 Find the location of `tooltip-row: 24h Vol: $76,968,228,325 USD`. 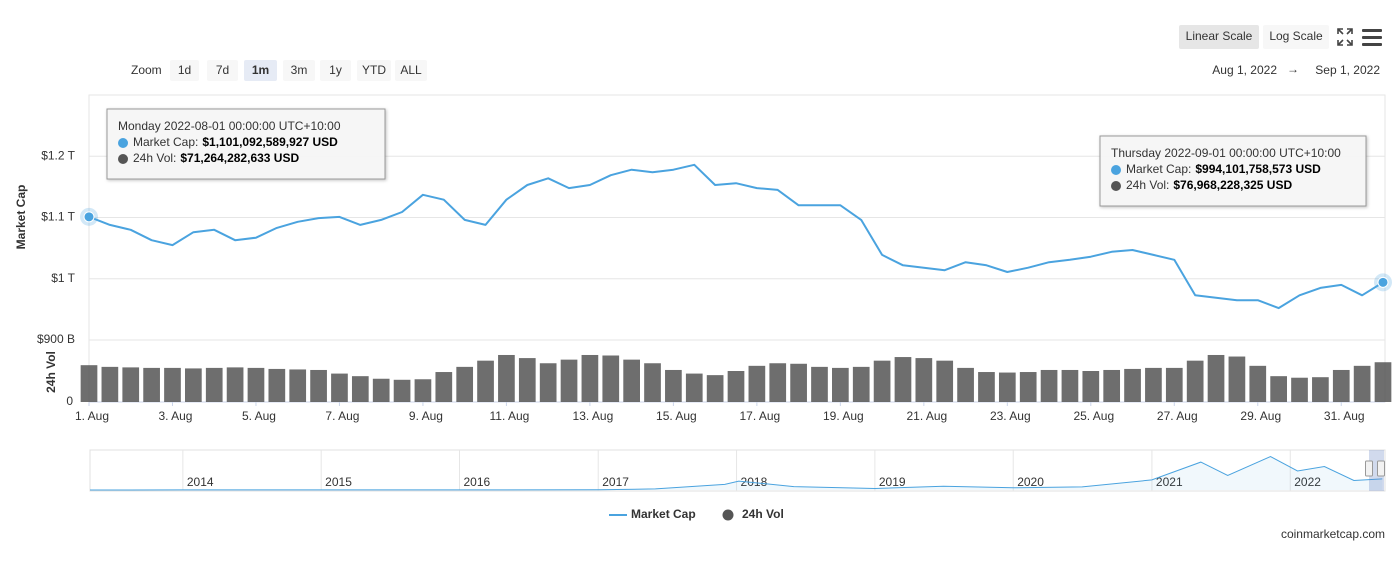

tooltip-row: 24h Vol: $76,968,228,325 USD is located at coordinates (1209, 185).